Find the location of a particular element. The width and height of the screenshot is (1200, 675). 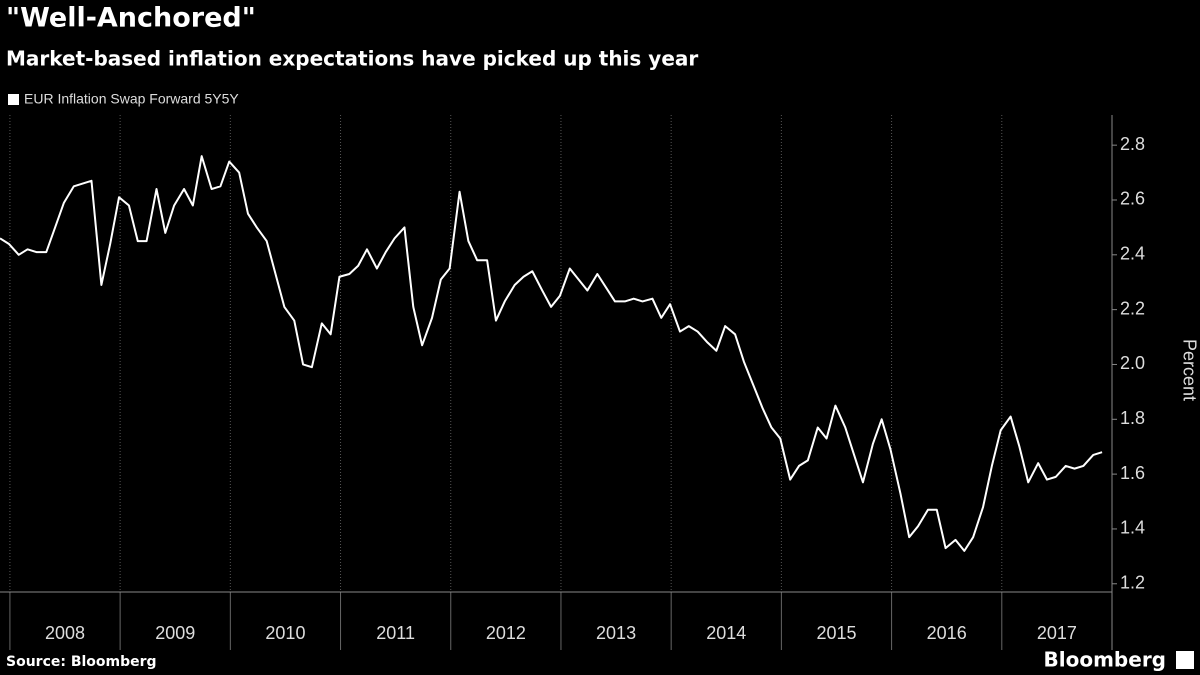

y-tick-label: 2.4 is located at coordinates (1132, 254).